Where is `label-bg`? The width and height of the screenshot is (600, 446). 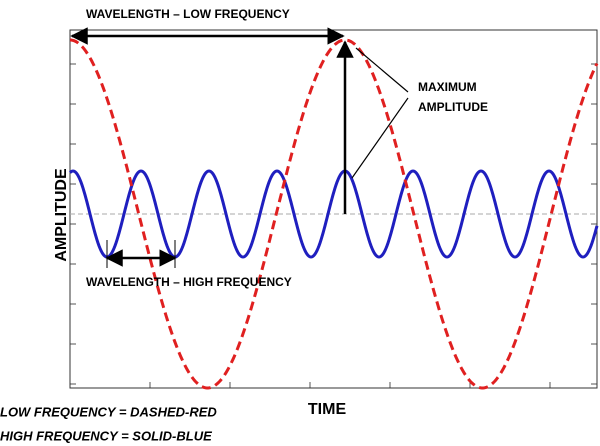 label-bg is located at coordinates (215, 15).